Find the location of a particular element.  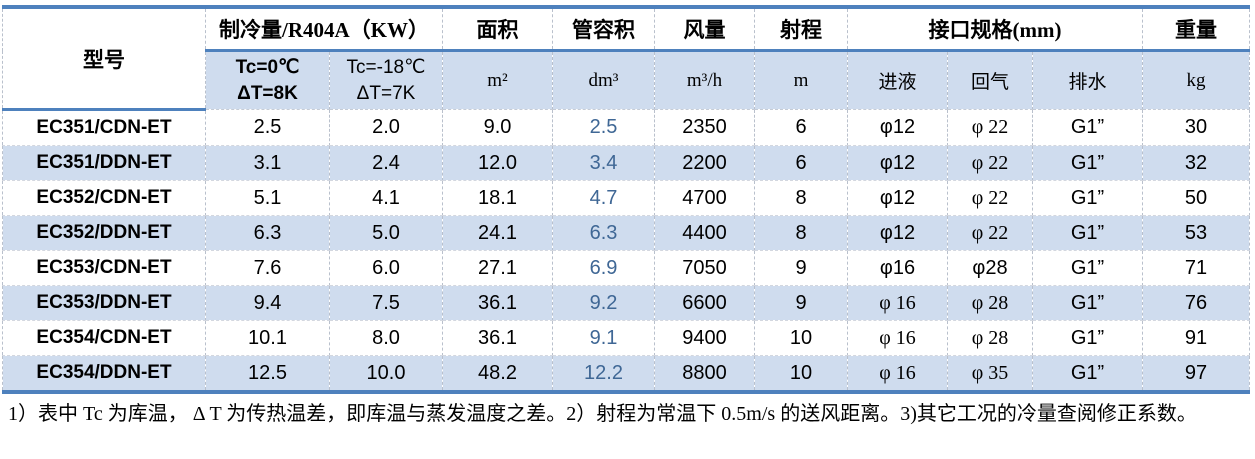

tc18-condition-line2: ΔT=7K is located at coordinates (386, 93).